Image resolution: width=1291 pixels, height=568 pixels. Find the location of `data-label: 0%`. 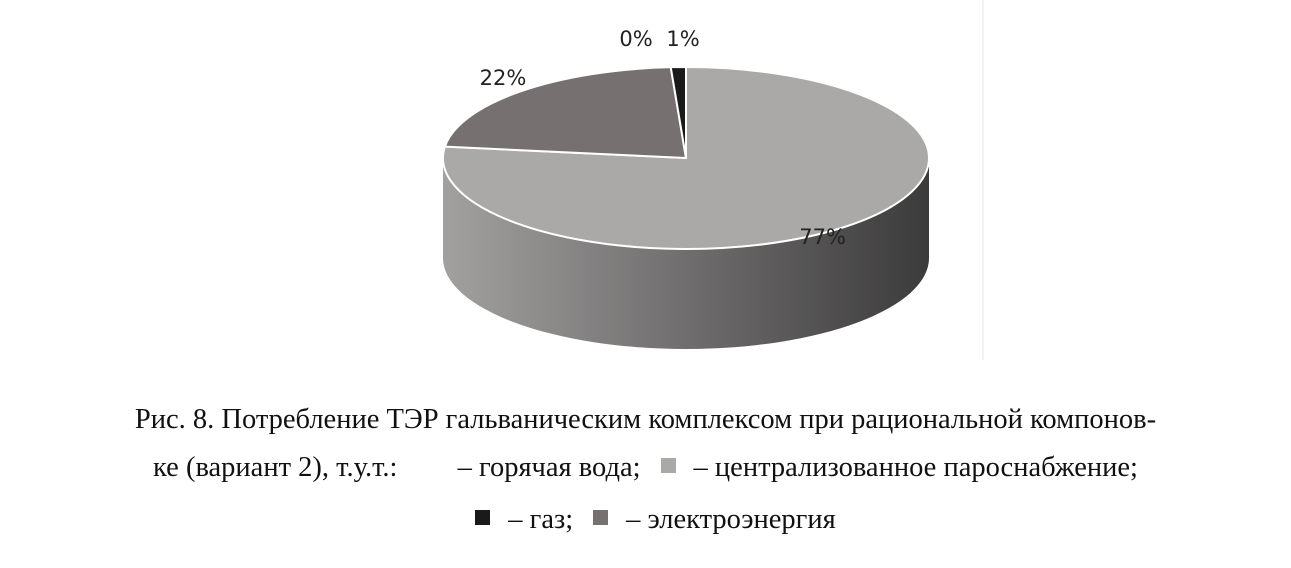

data-label: 0% is located at coordinates (635, 39).